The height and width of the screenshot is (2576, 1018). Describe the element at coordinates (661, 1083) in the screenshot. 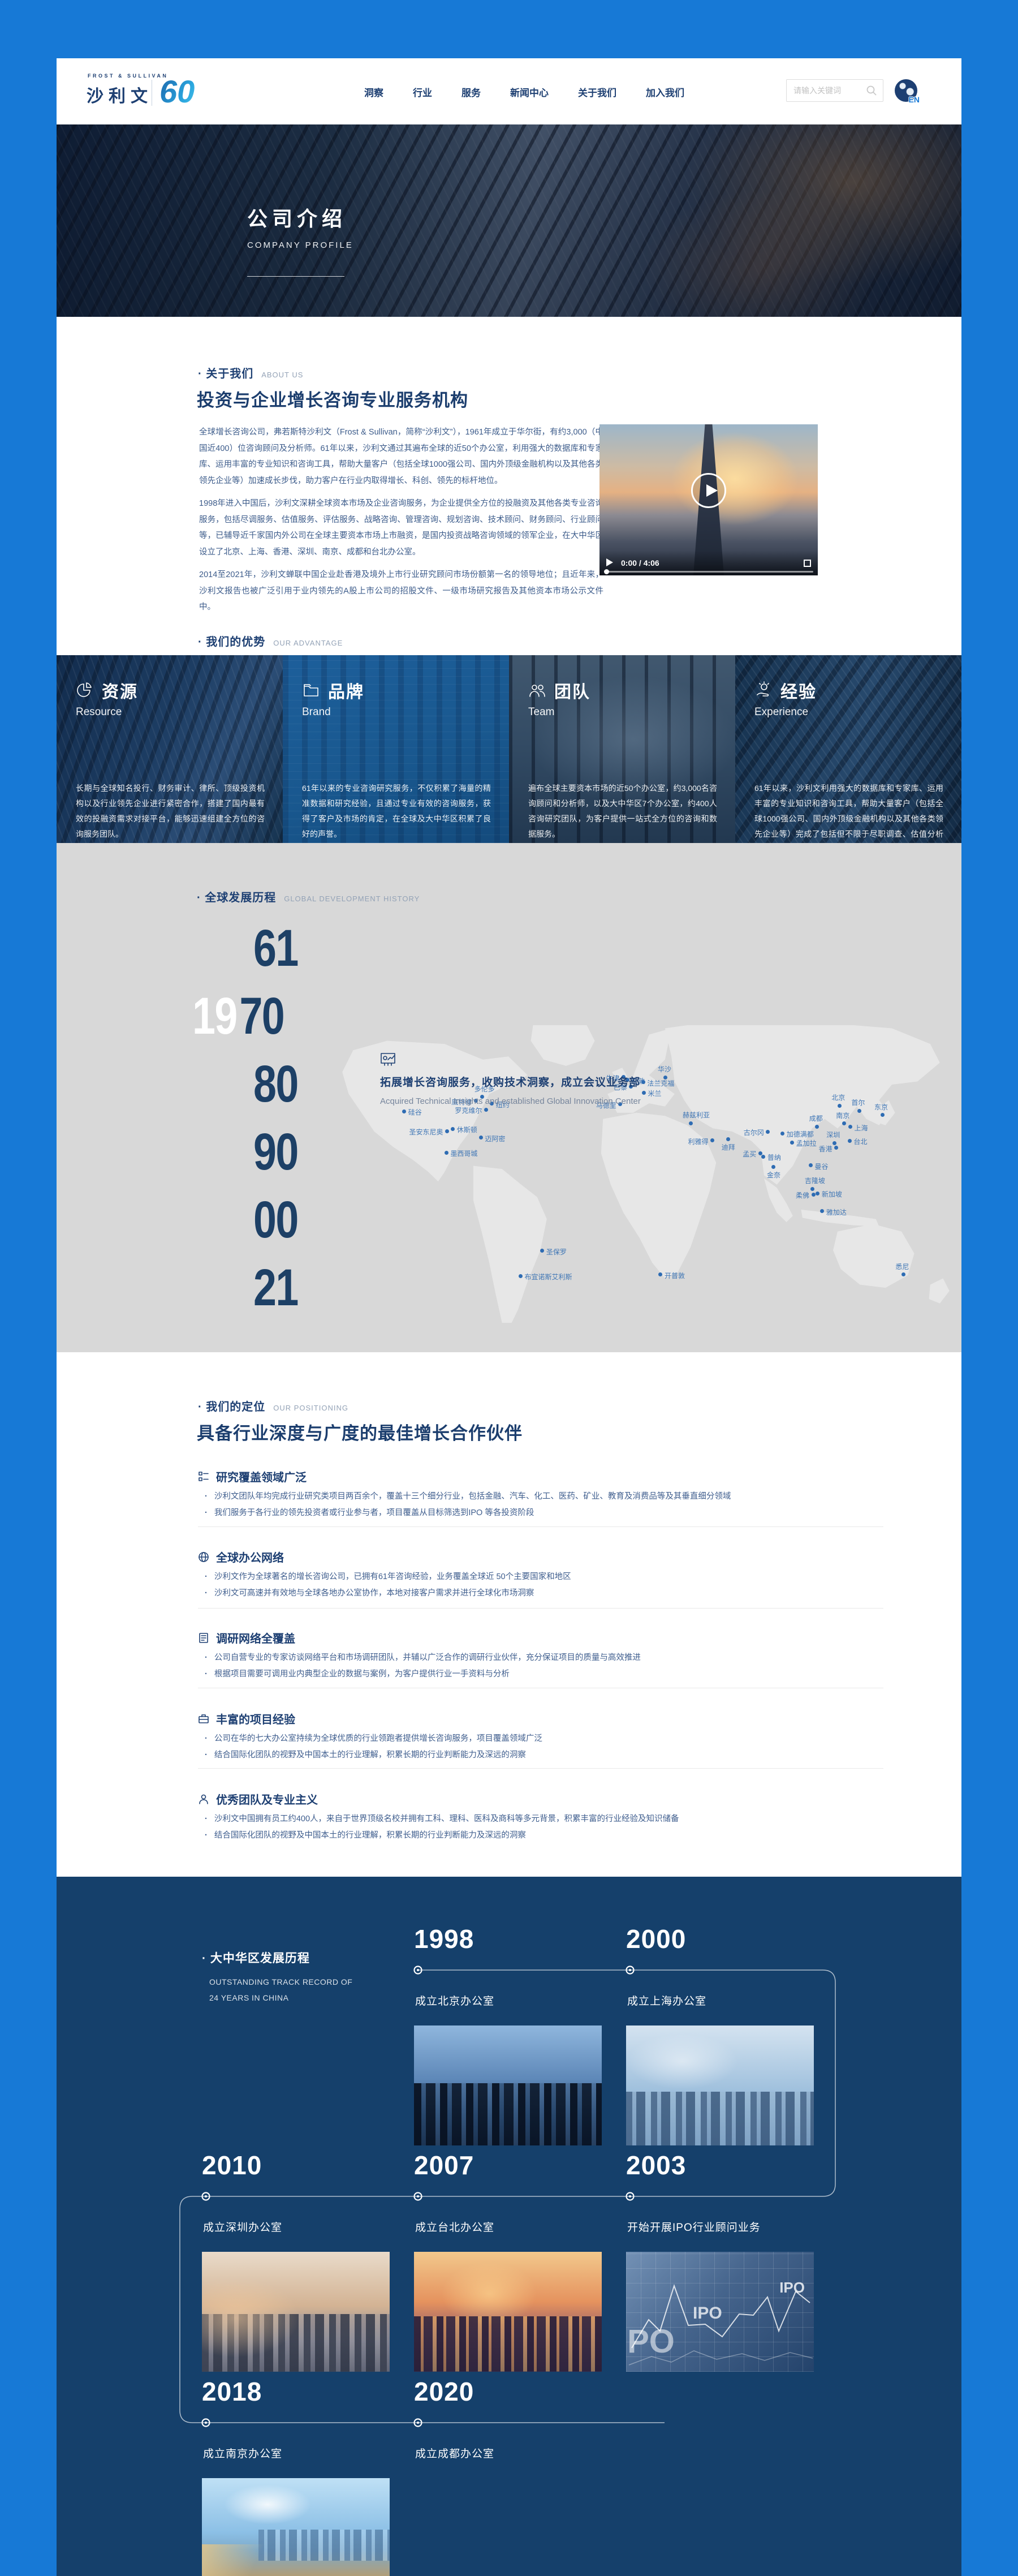

I see `map-city-label: 法兰克福` at that location.